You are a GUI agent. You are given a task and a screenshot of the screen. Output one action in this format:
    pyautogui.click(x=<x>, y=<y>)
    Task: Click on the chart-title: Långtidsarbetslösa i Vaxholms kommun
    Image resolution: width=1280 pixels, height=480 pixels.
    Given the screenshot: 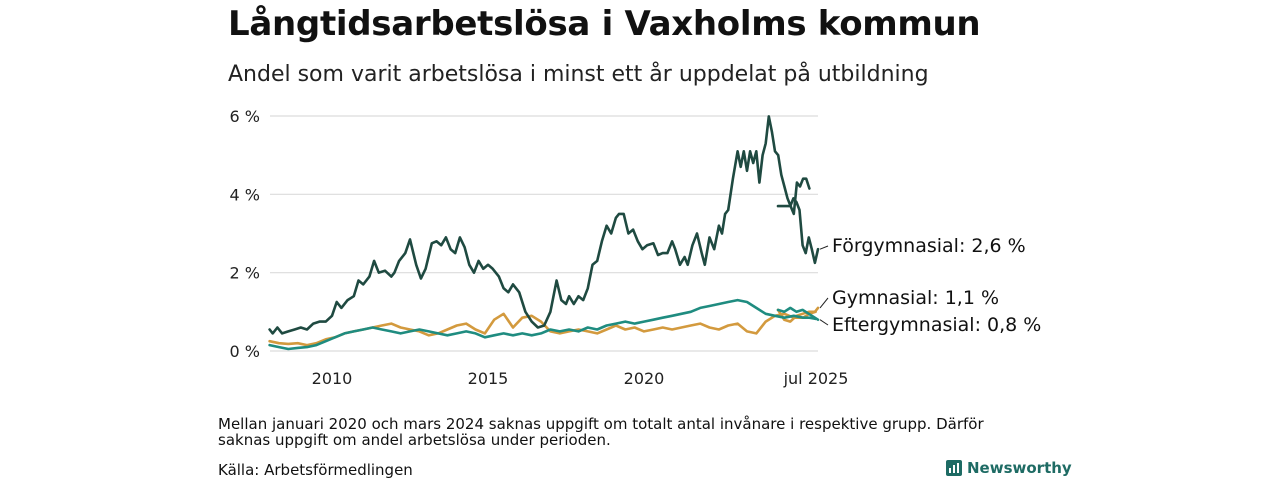 What is the action you would take?
    pyautogui.click(x=604, y=24)
    